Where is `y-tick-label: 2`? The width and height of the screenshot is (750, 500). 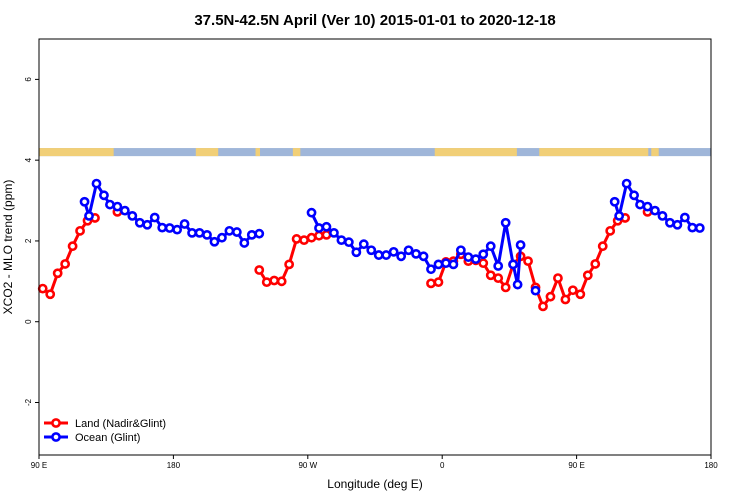 y-tick-label: 2 is located at coordinates (28, 240).